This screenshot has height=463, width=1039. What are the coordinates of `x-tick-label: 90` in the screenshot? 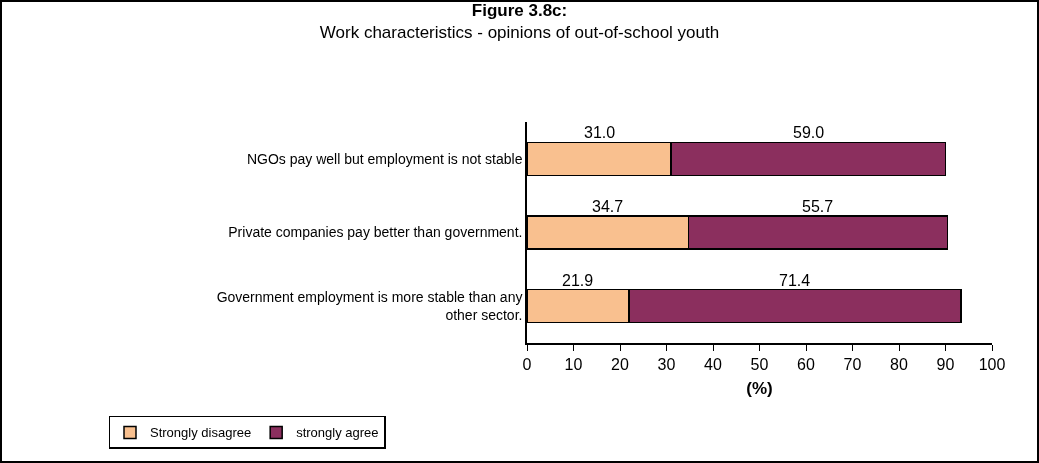 It's located at (945, 364).